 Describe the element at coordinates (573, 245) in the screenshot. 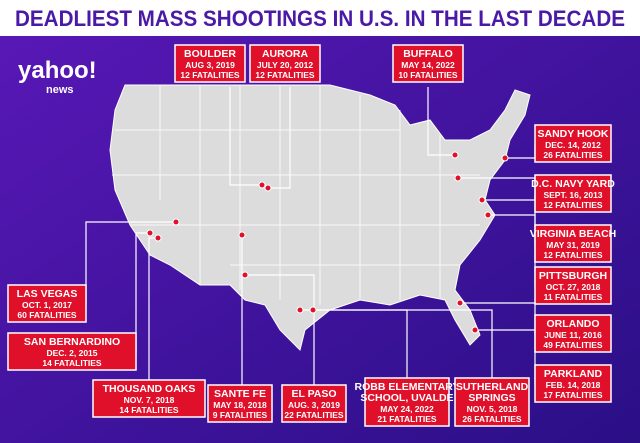

I see `callout-date: MAY 31, 2019` at that location.